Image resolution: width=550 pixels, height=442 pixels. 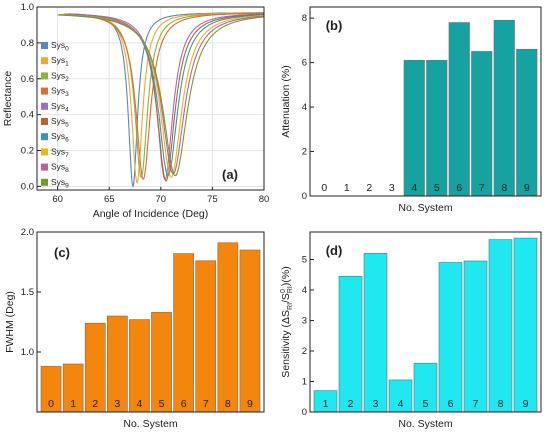 What do you see at coordinates (27, 292) in the screenshot?
I see `y-tick-label: 1.5` at bounding box center [27, 292].